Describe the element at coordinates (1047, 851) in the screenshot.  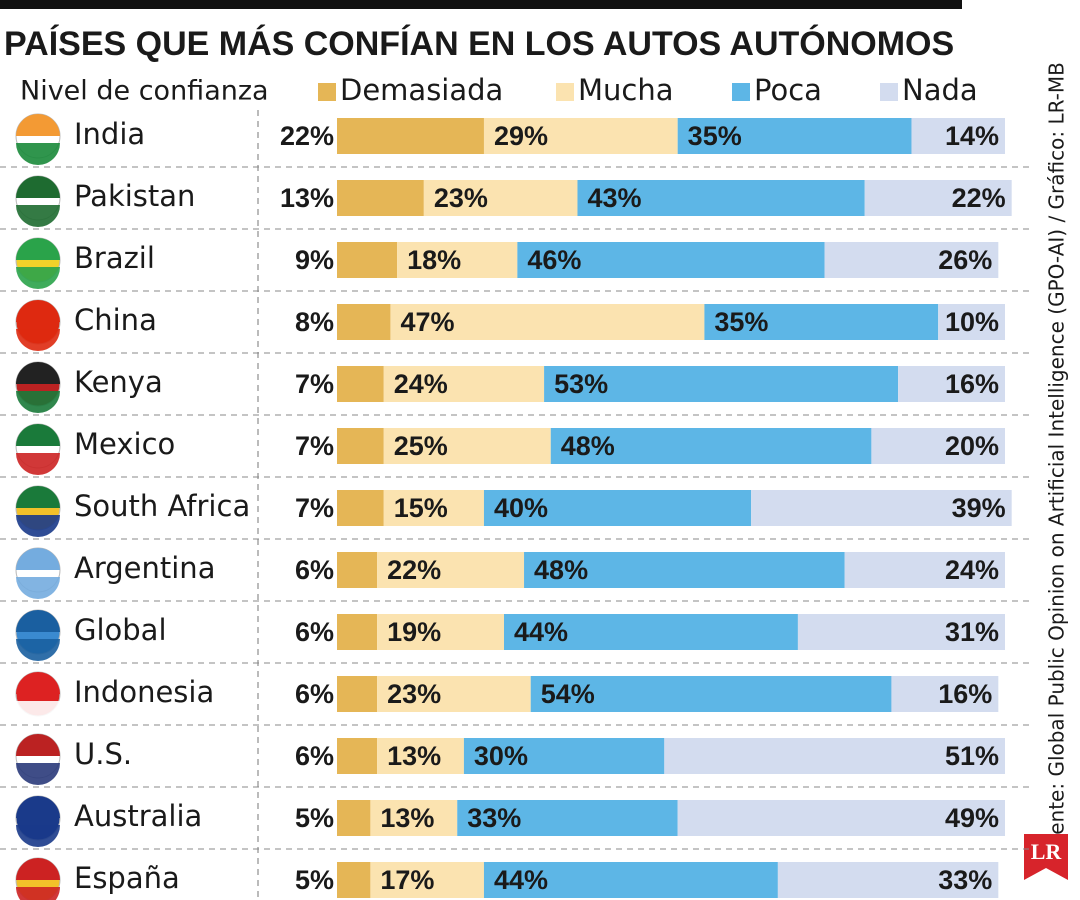
I see `logo: LR` at that location.